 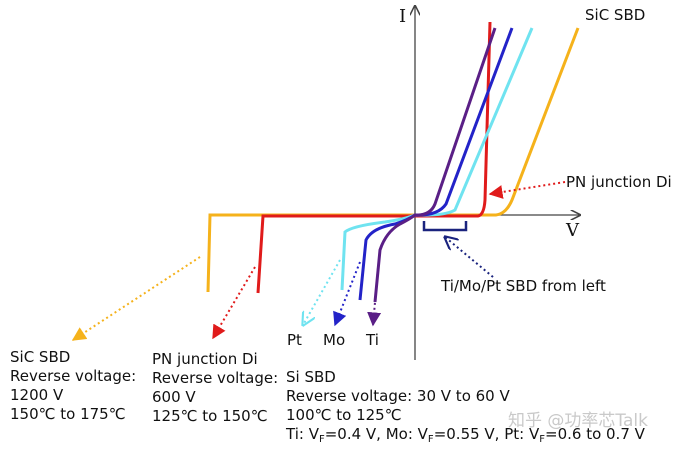 What do you see at coordinates (469, 257) in the screenshot?
I see `sbd-group-dotted-arrow` at bounding box center [469, 257].